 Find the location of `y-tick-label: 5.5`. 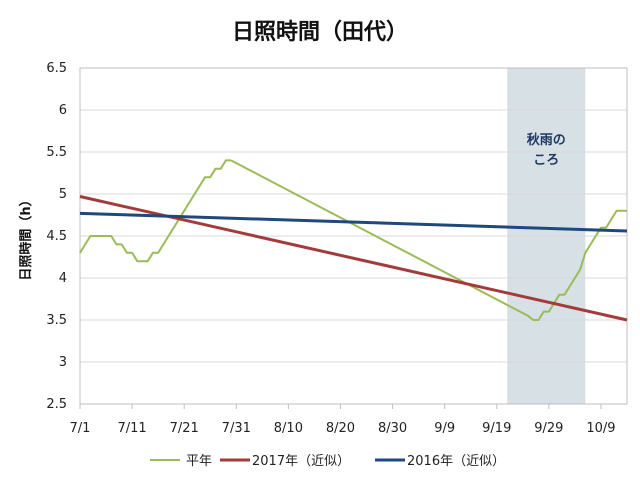

y-tick-label: 5.5 is located at coordinates (56, 152).